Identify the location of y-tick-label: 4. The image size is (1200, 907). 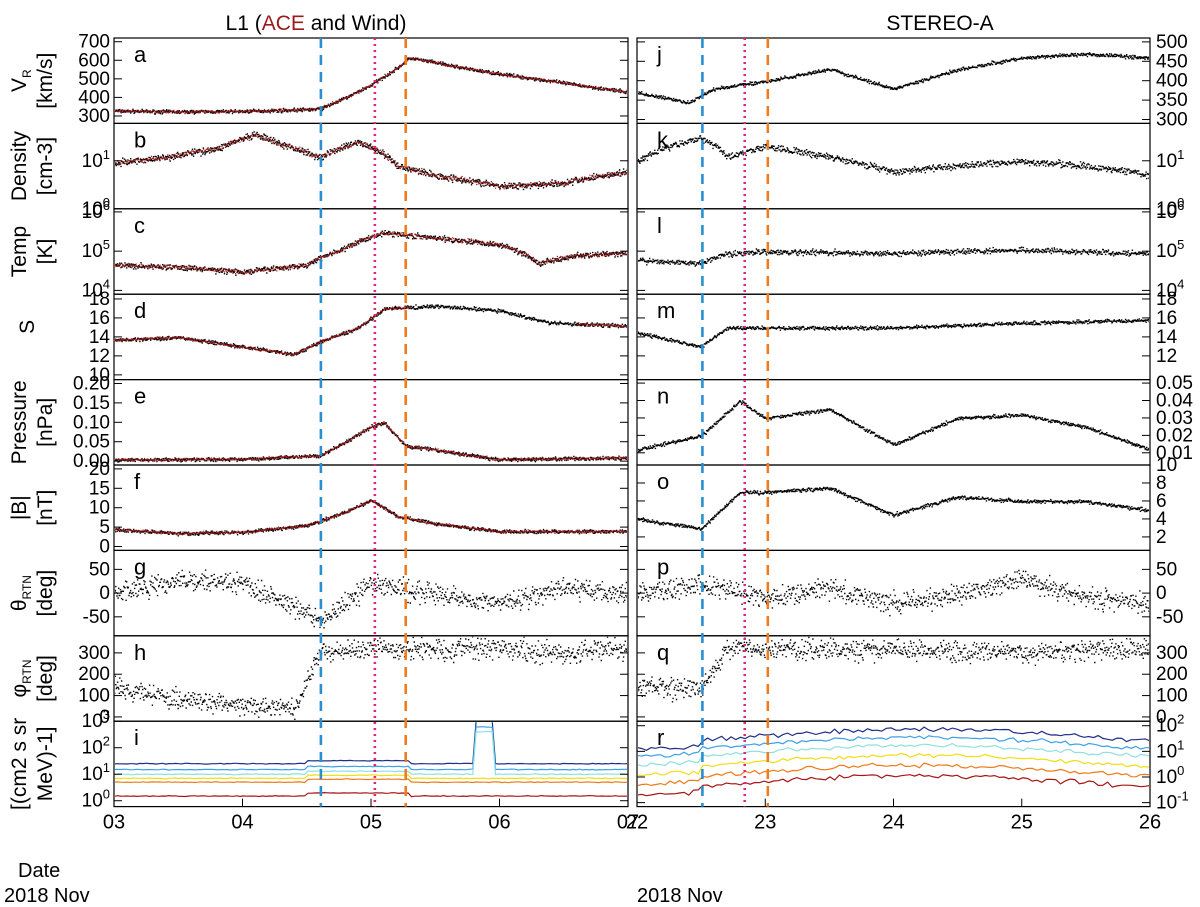
(1161, 519).